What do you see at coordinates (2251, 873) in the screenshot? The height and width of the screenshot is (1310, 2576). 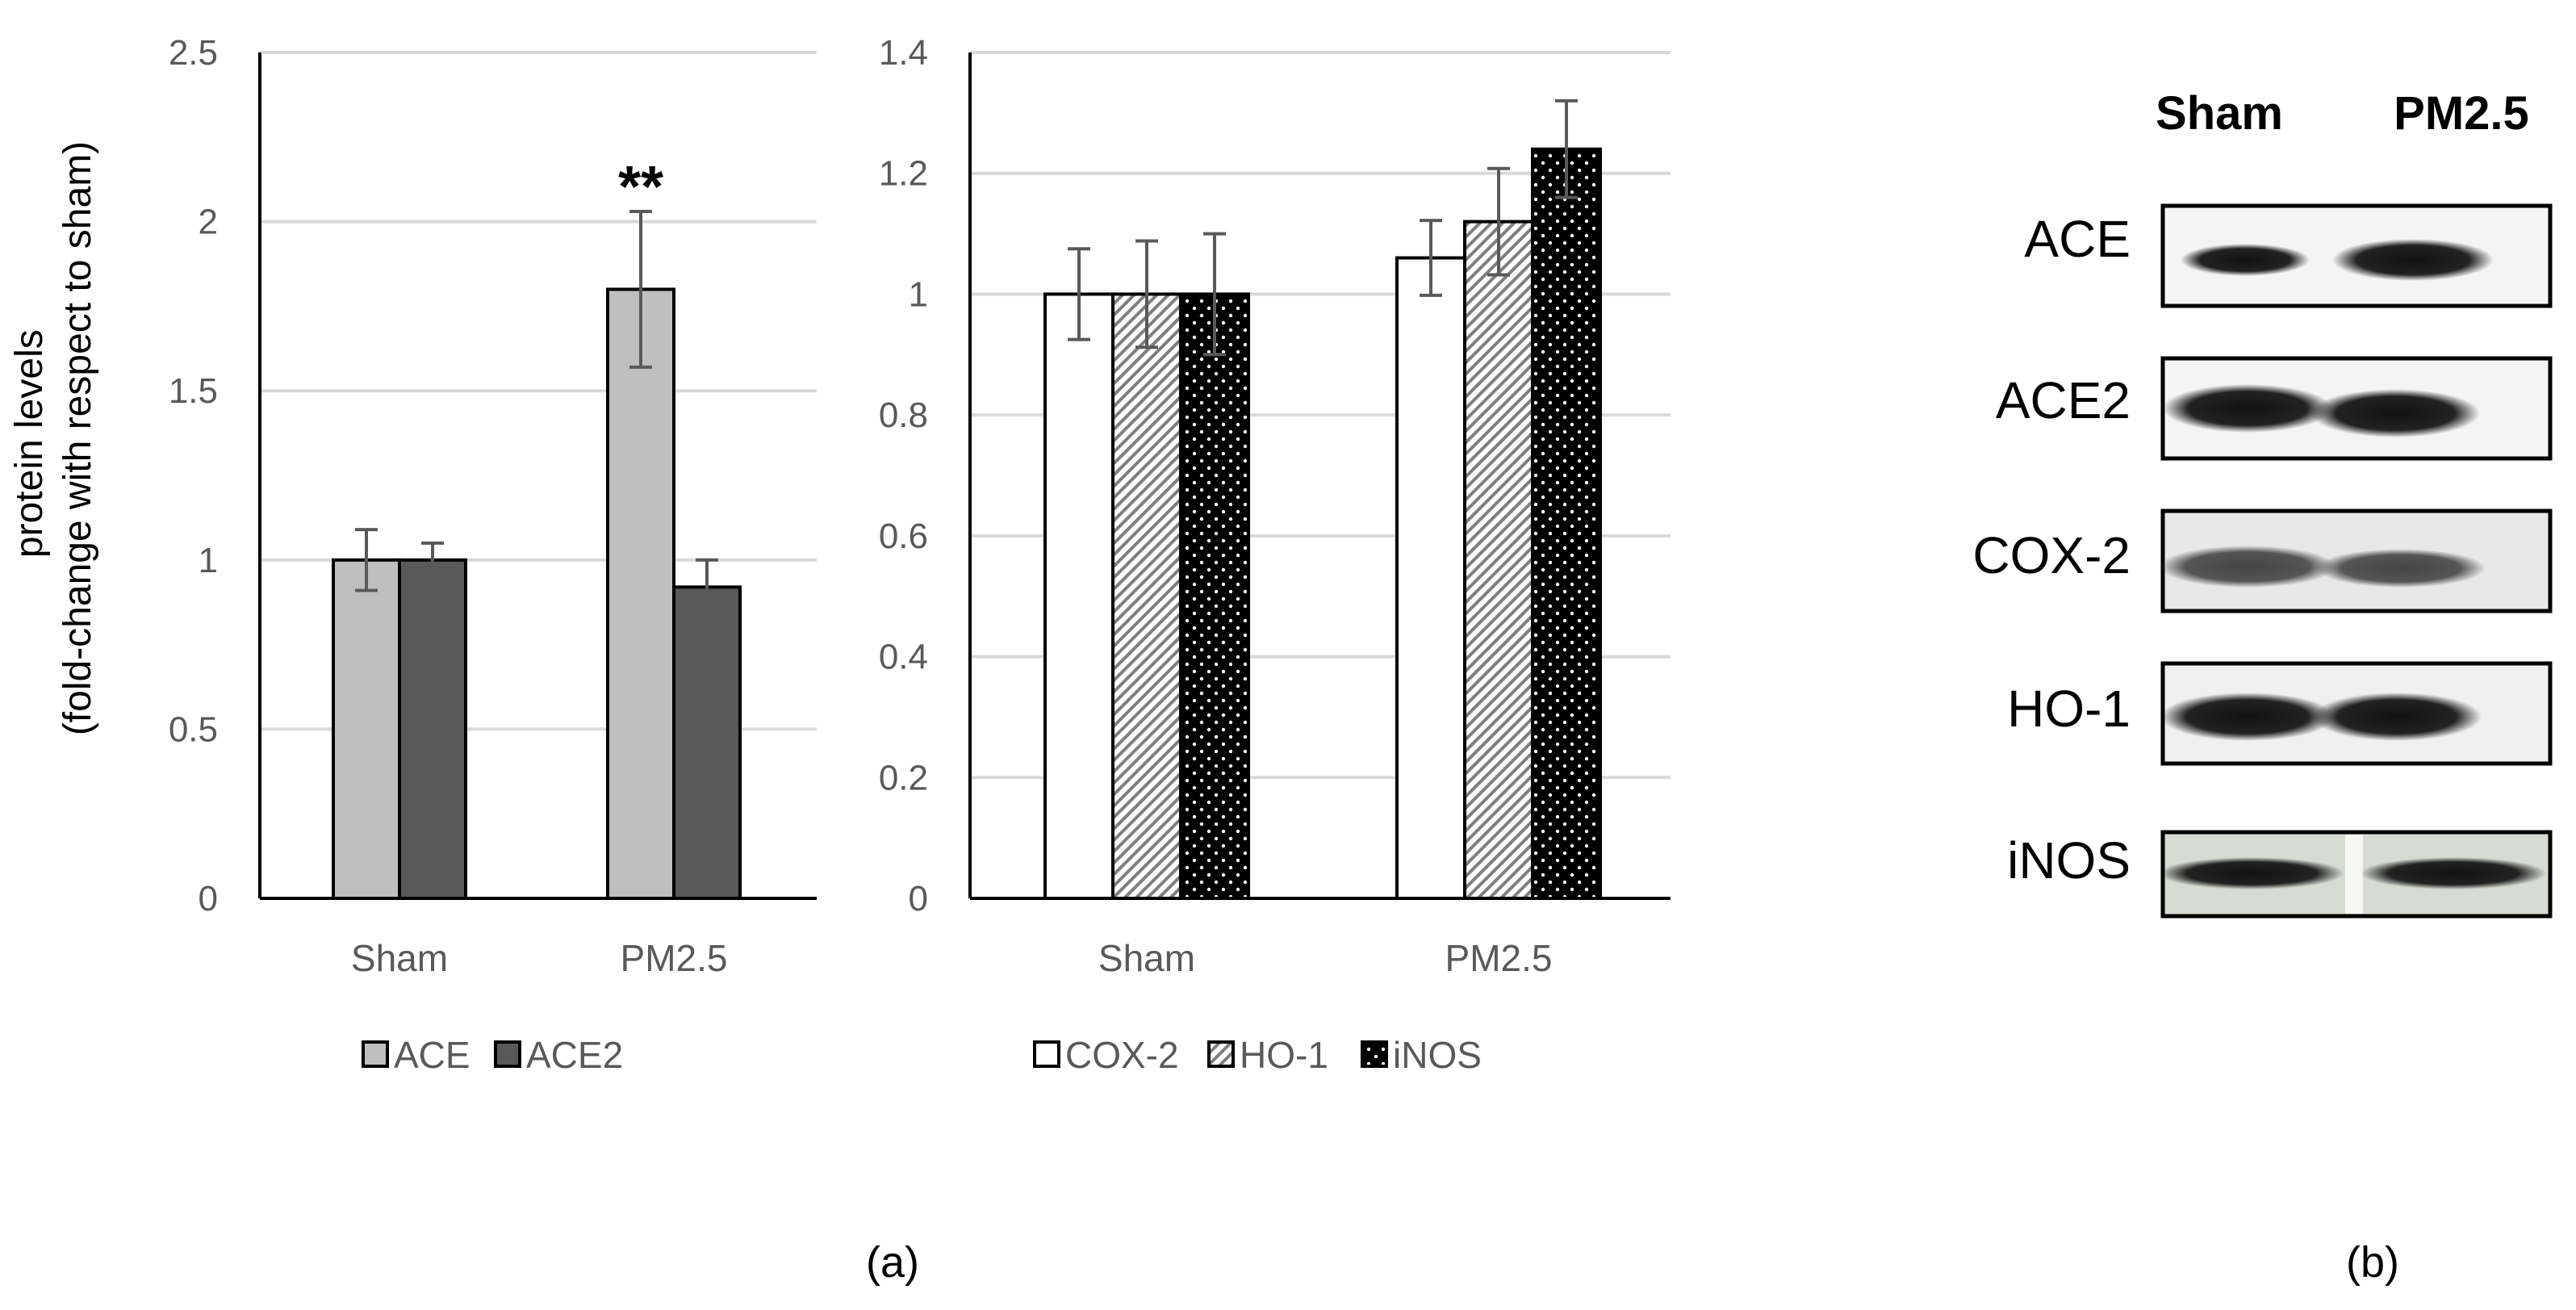 I see `band-inos-sham` at bounding box center [2251, 873].